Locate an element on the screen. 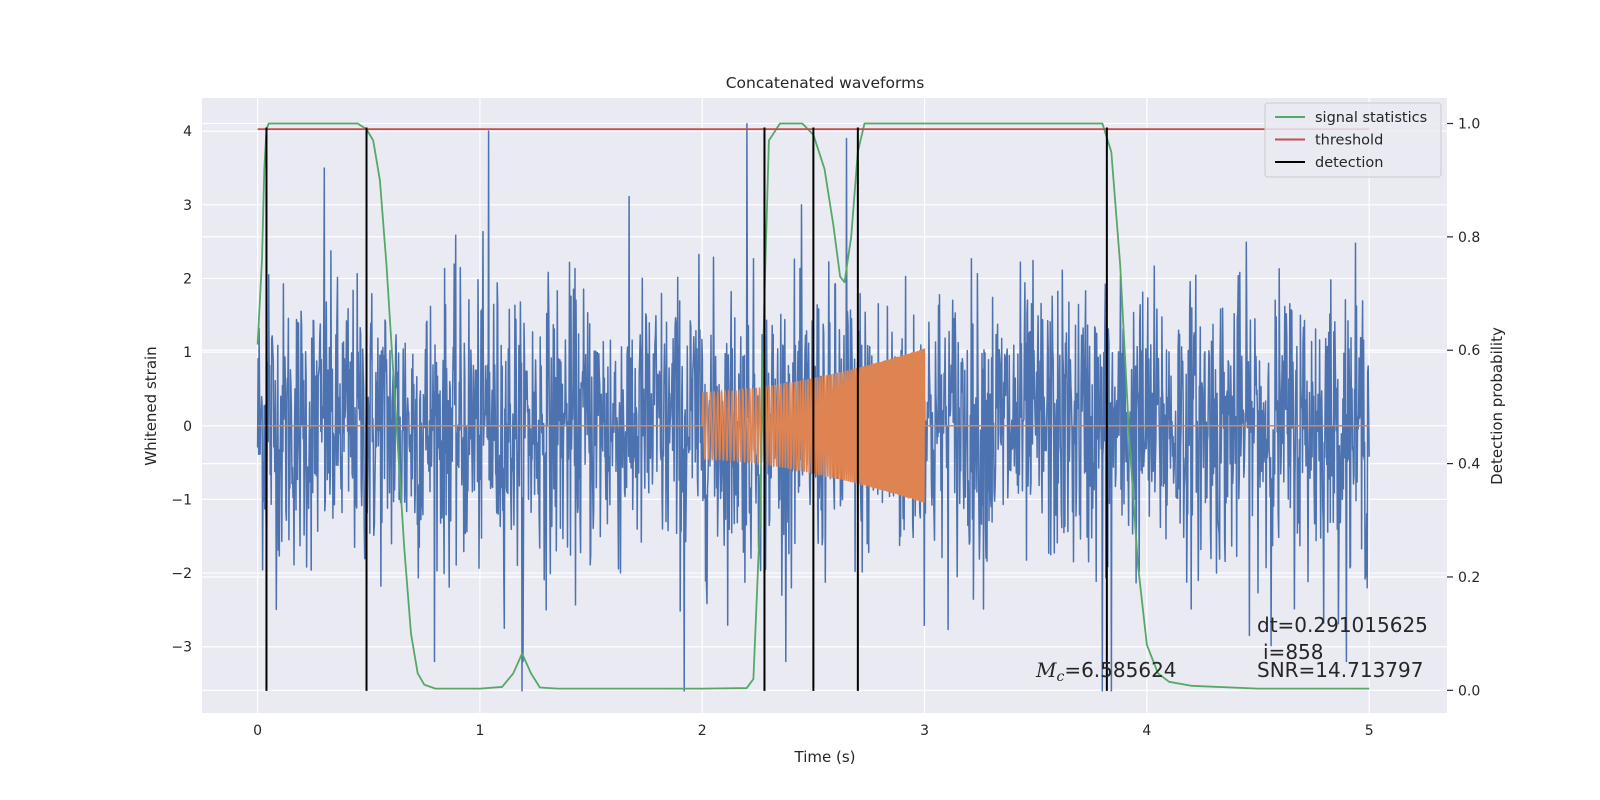 The image size is (1600, 800). x-tick-label: 5 is located at coordinates (1369, 731).